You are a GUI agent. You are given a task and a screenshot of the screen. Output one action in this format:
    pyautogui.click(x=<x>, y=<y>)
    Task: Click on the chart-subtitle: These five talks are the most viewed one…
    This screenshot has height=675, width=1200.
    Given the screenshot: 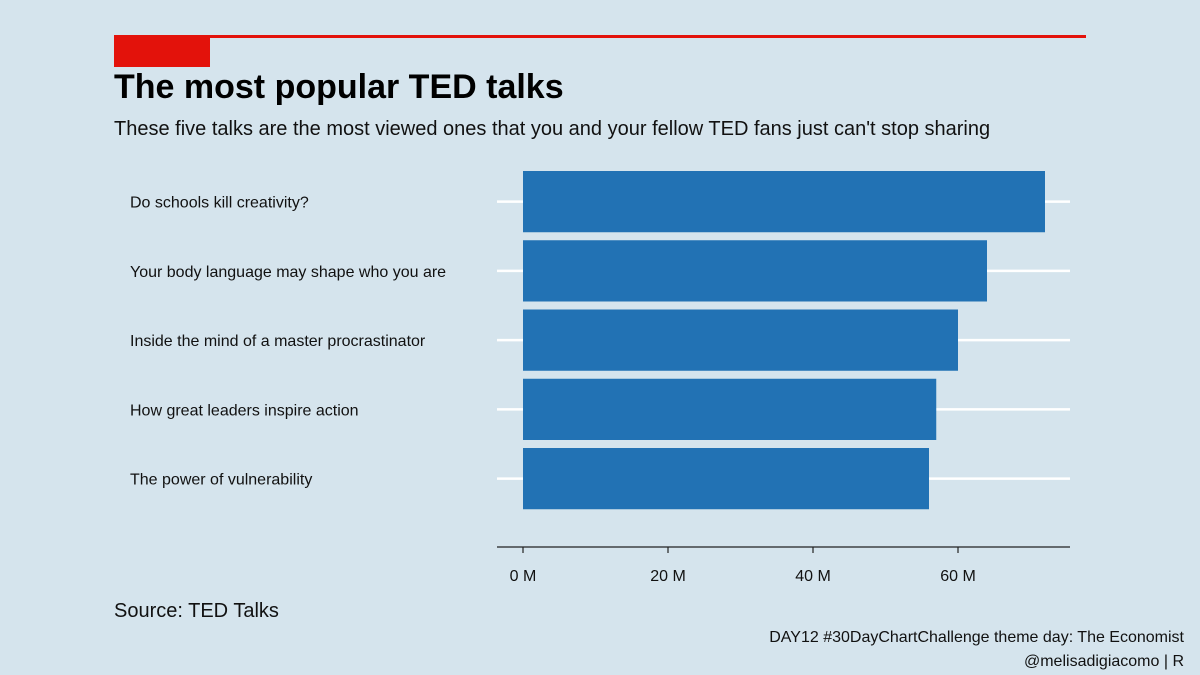 What is the action you would take?
    pyautogui.click(x=552, y=129)
    